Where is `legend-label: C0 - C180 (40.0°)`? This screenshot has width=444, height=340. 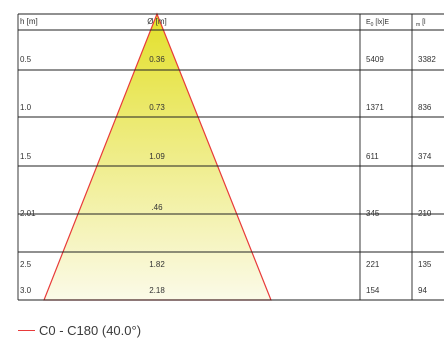 legend-label: C0 - C180 (40.0°) is located at coordinates (90, 330).